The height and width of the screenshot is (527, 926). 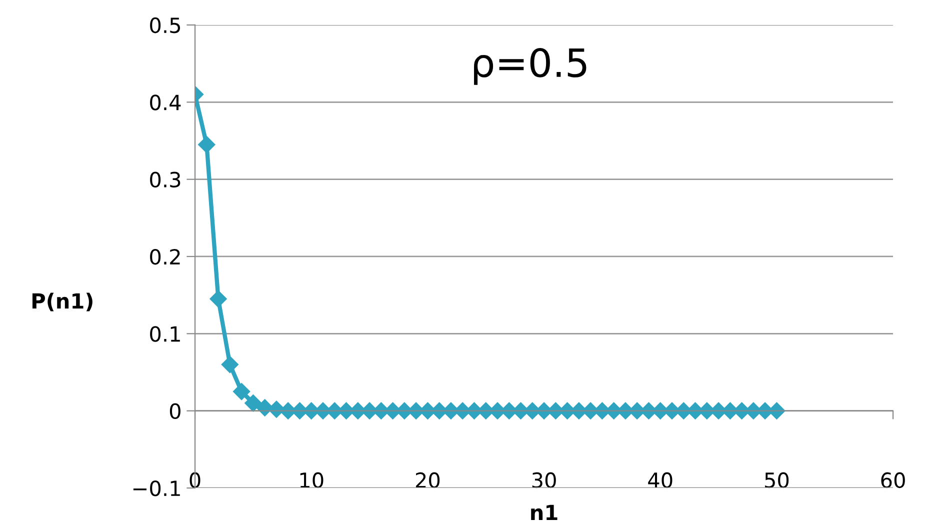 What do you see at coordinates (165, 25) in the screenshot?
I see `y-tick-label: 0.5` at bounding box center [165, 25].